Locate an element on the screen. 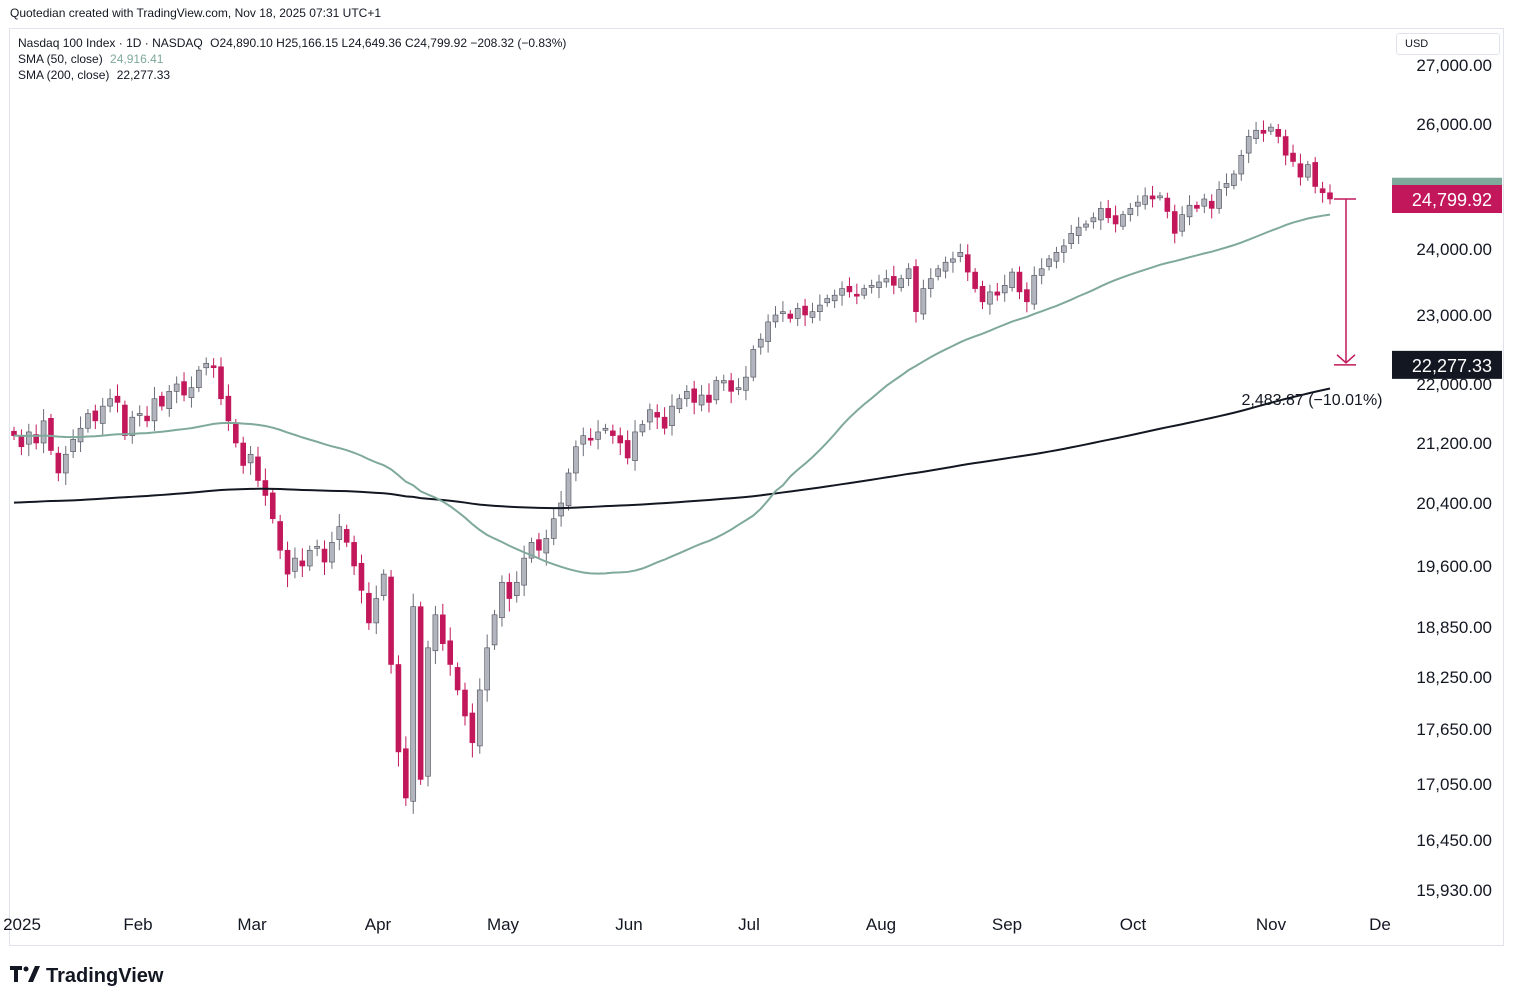 The width and height of the screenshot is (1515, 1008). currency-selector: USD is located at coordinates (1448, 44).